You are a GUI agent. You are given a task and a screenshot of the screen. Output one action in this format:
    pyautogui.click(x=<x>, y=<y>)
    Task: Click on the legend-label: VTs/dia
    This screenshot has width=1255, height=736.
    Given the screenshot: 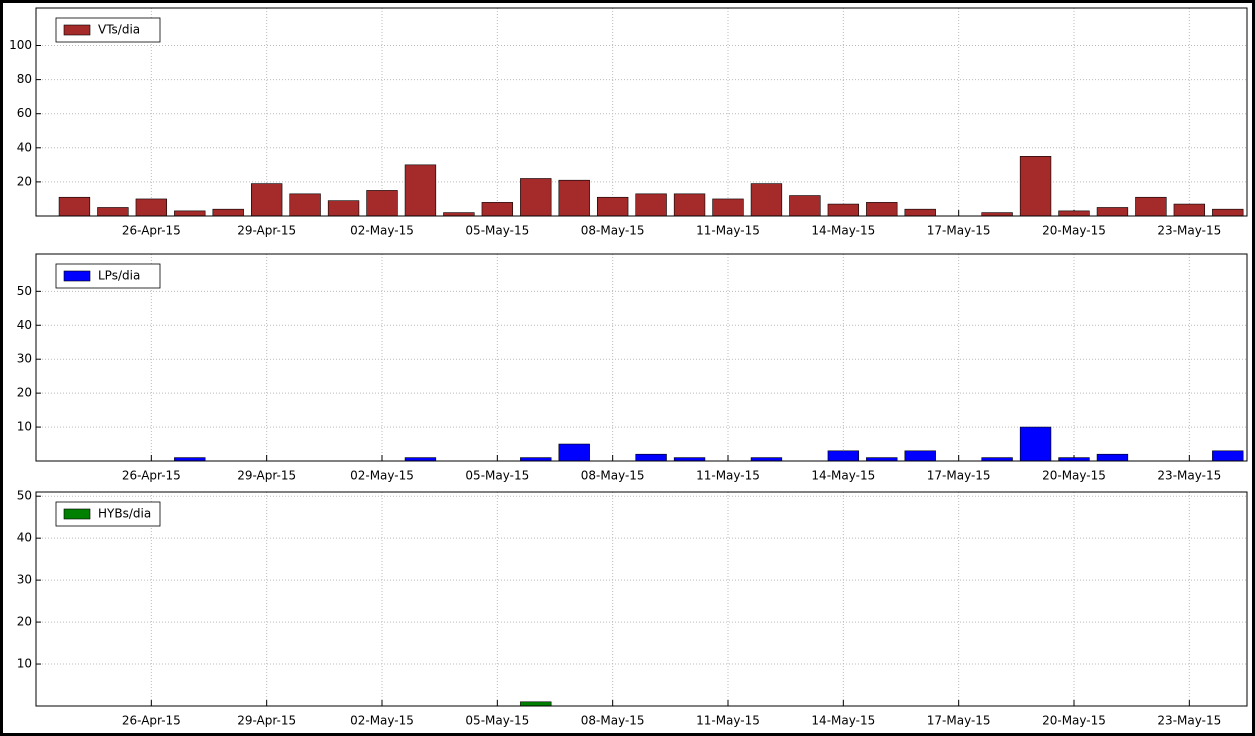 What is the action you would take?
    pyautogui.click(x=119, y=30)
    